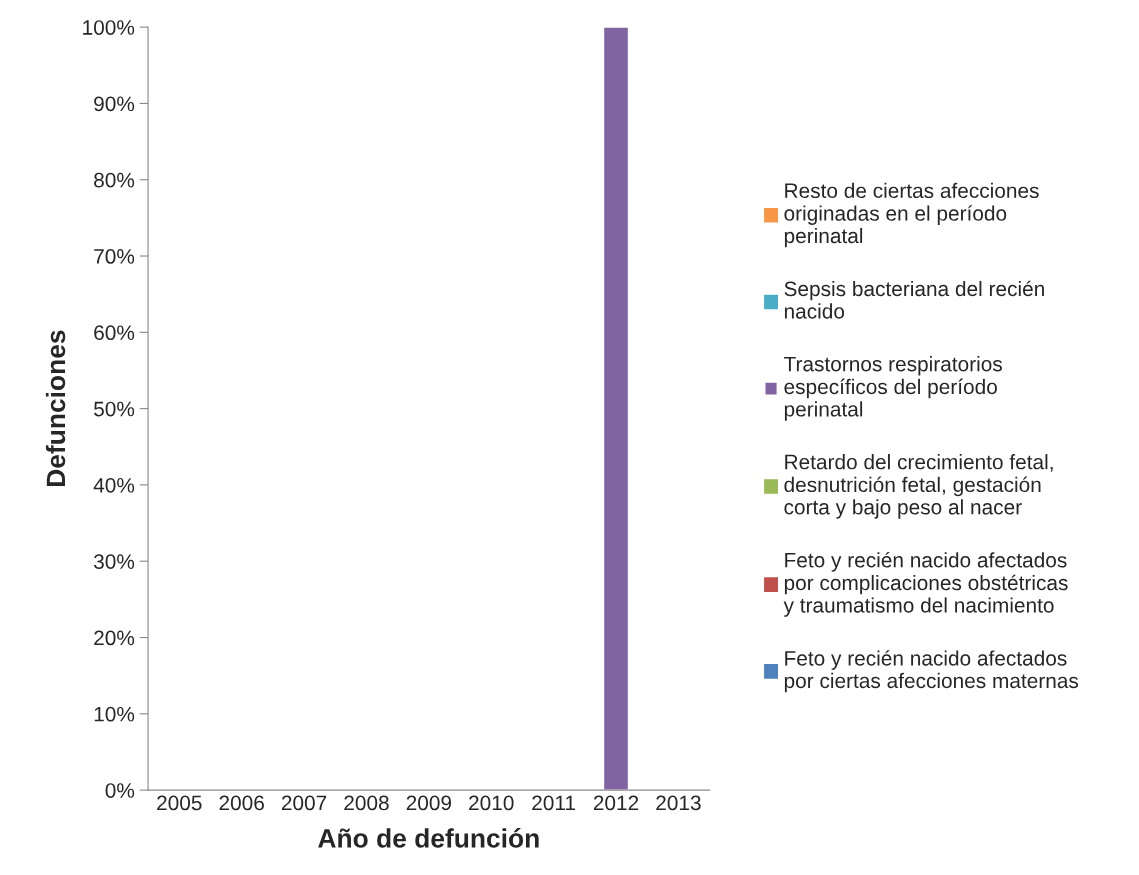  I want to click on x-tick-label: 2005, so click(179, 803).